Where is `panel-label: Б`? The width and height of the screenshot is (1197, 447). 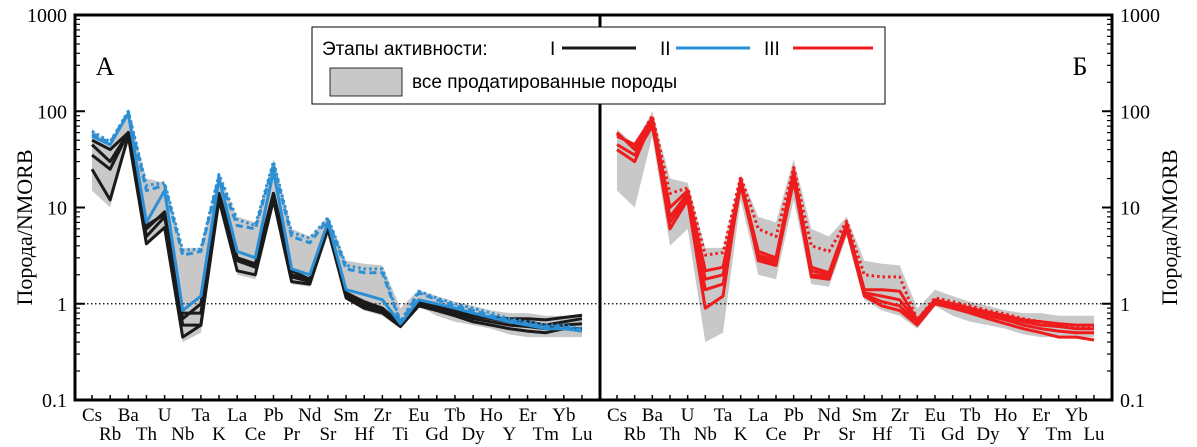 panel-label: Б is located at coordinates (1080, 66).